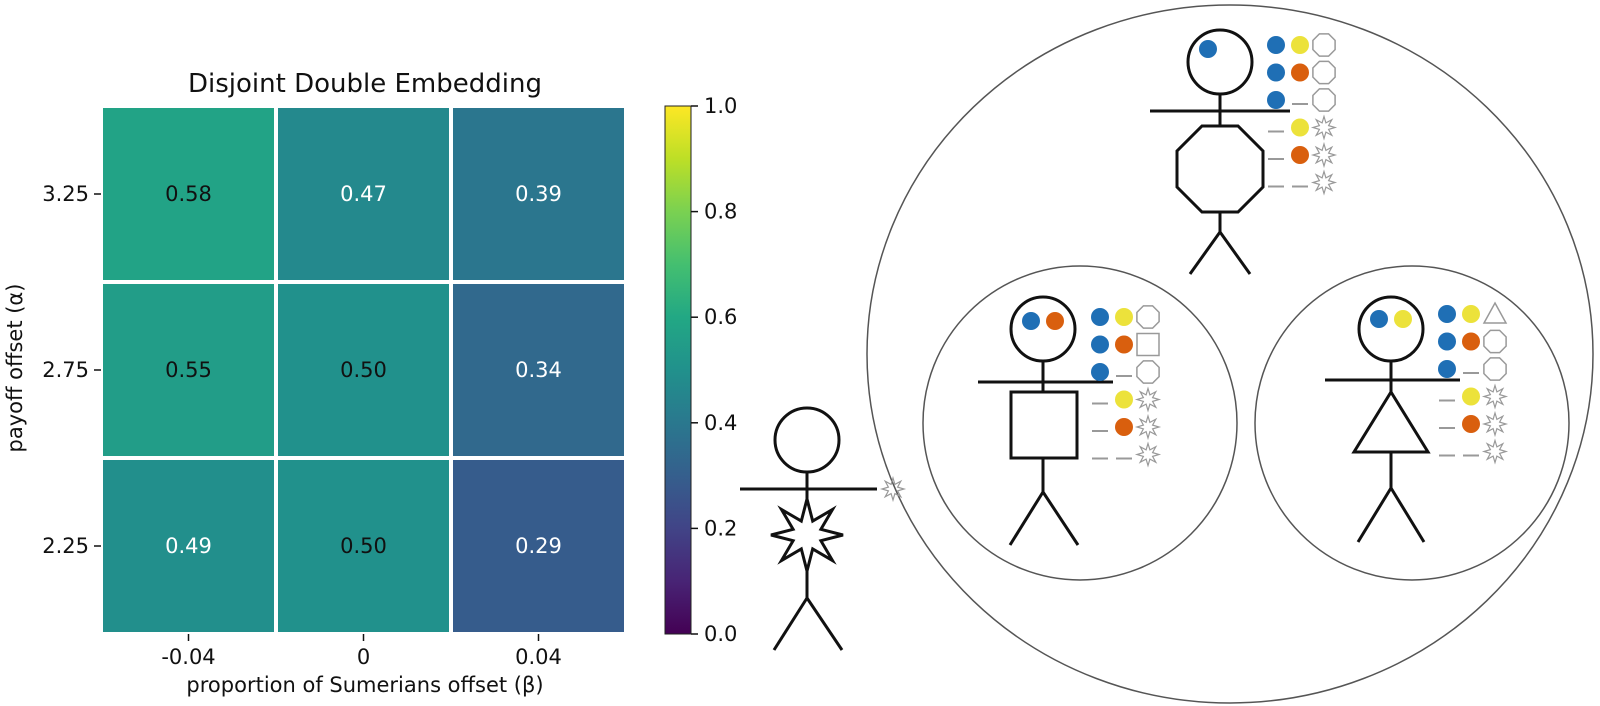  What do you see at coordinates (720, 317) in the screenshot?
I see `colorbar-tick-label: 0.6` at bounding box center [720, 317].